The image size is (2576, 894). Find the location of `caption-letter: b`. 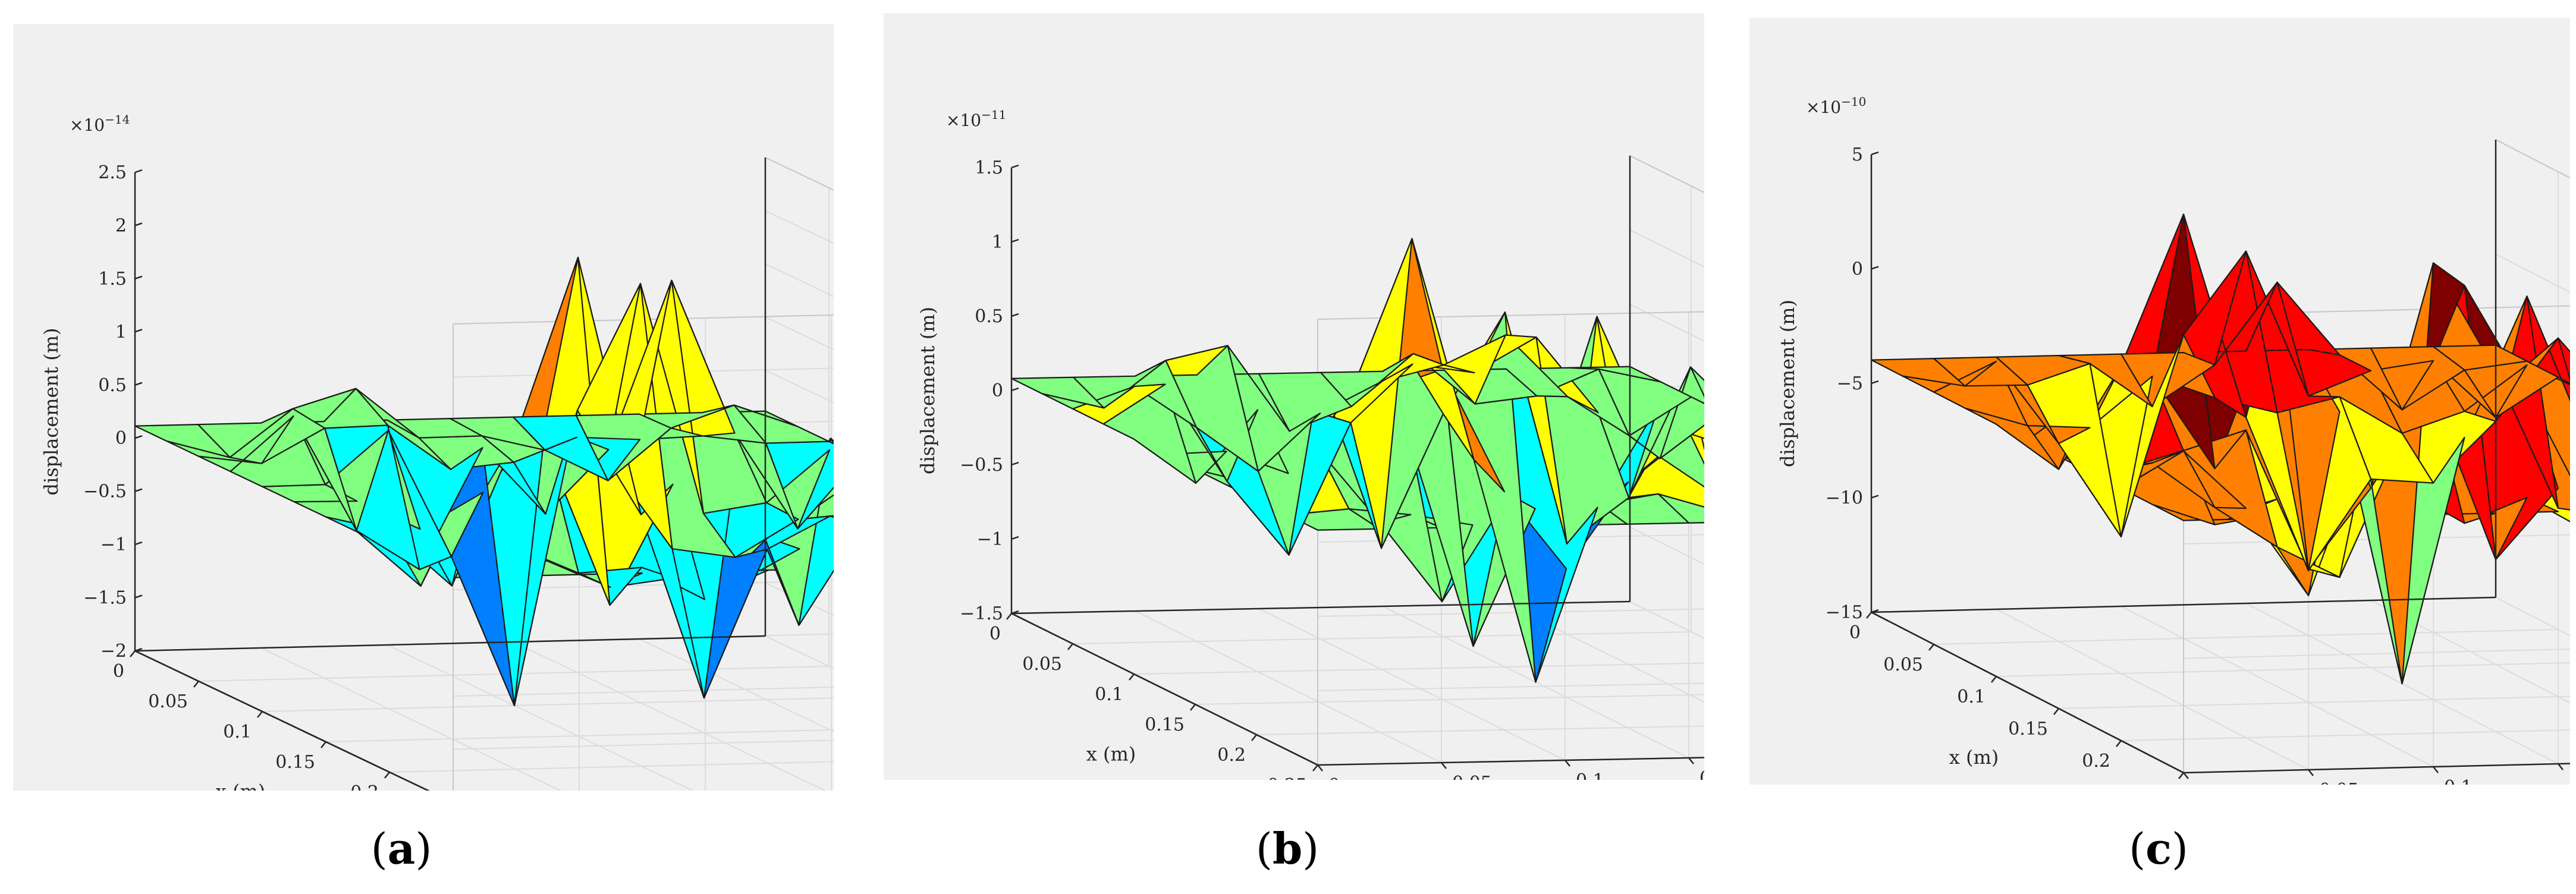

caption-letter: b is located at coordinates (1287, 849).